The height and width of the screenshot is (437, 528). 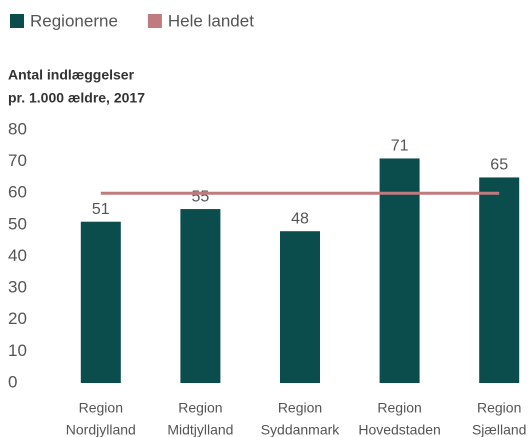 What do you see at coordinates (101, 209) in the screenshot?
I see `data-label: 51` at bounding box center [101, 209].